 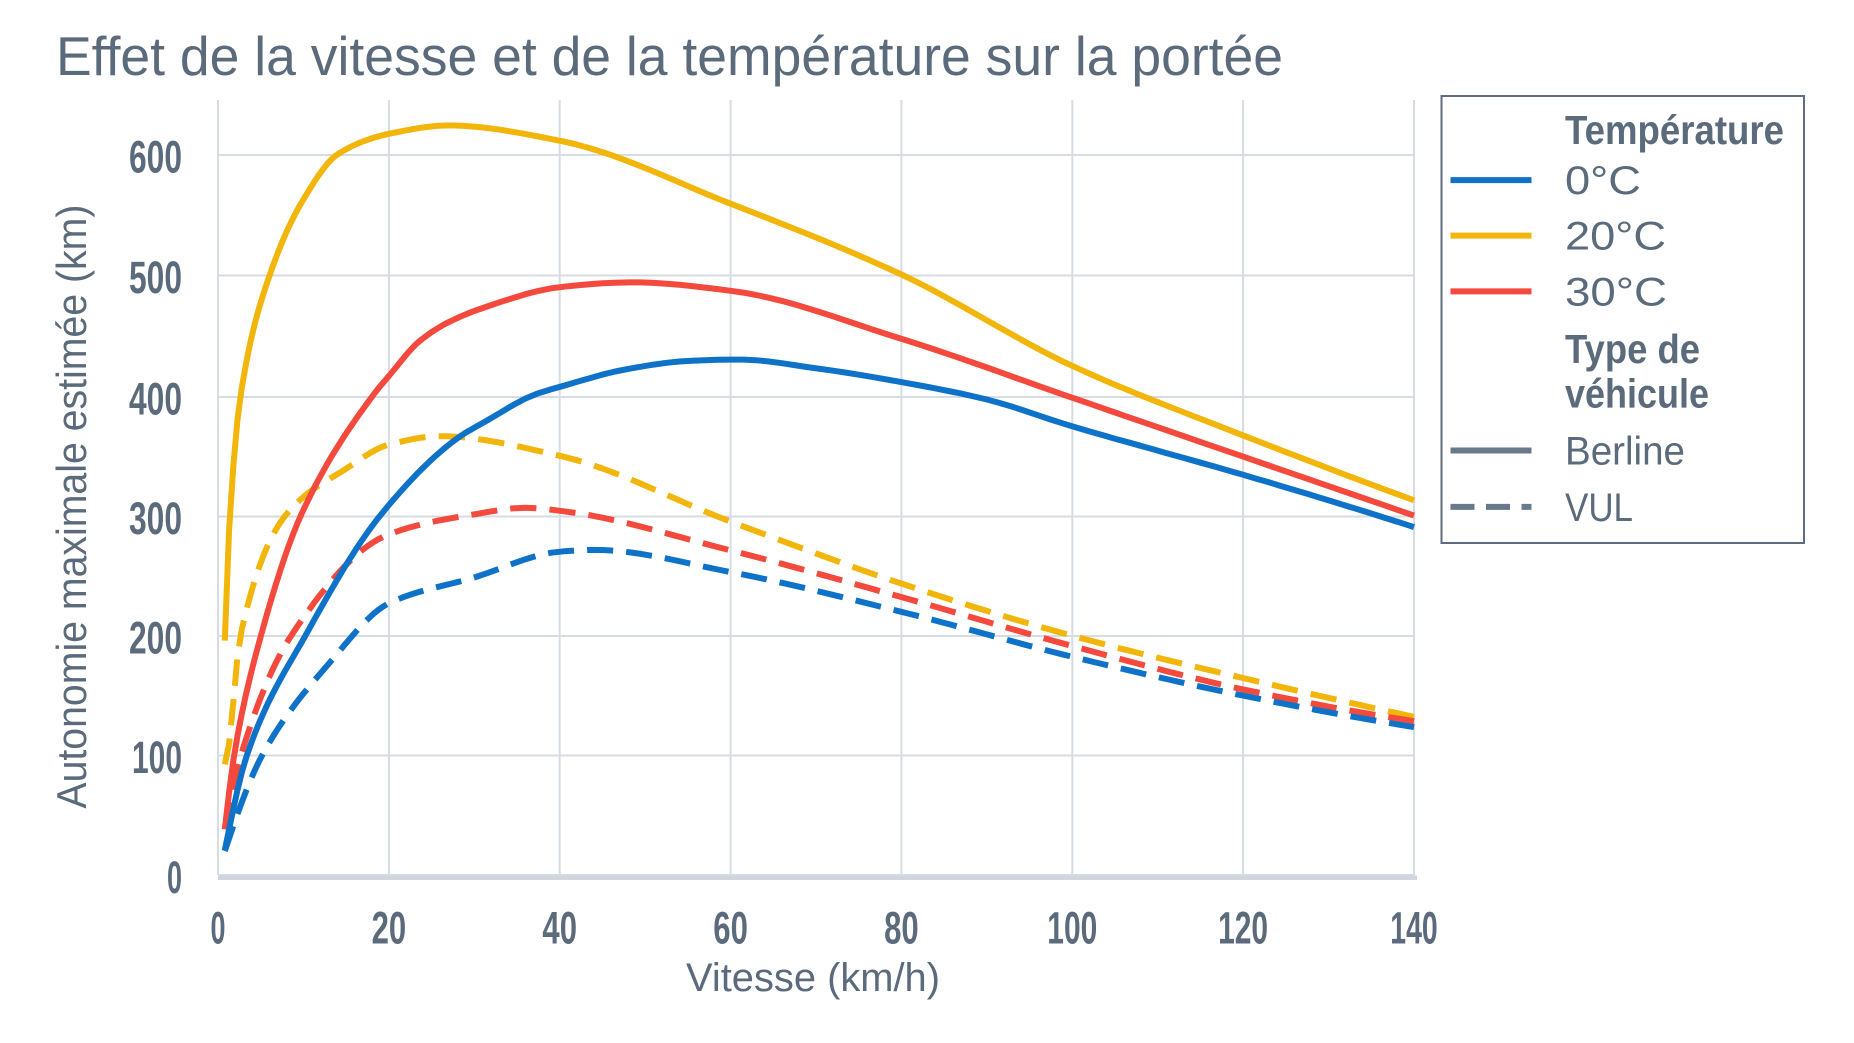 What do you see at coordinates (155, 399) in the screenshot?
I see `svg-text: 400` at bounding box center [155, 399].